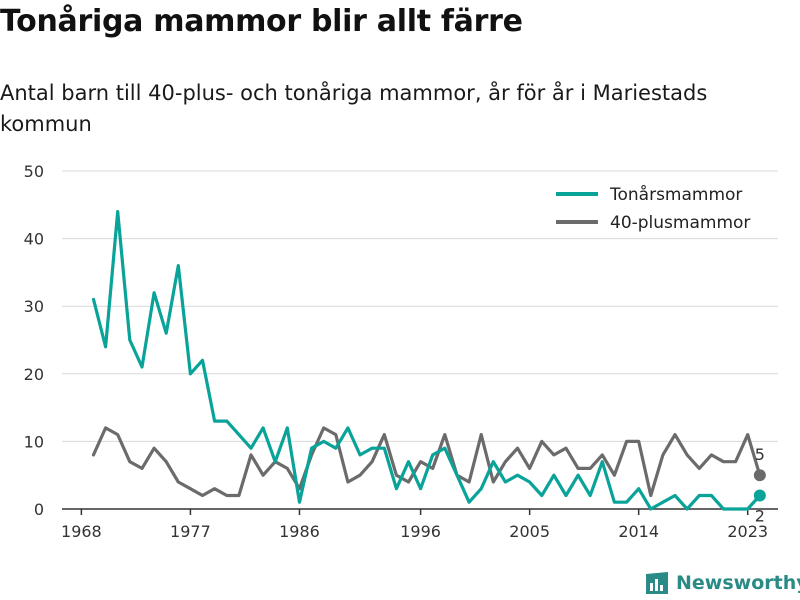  What do you see at coordinates (680, 223) in the screenshot?
I see `legend-label: 40-plusmammor` at bounding box center [680, 223].